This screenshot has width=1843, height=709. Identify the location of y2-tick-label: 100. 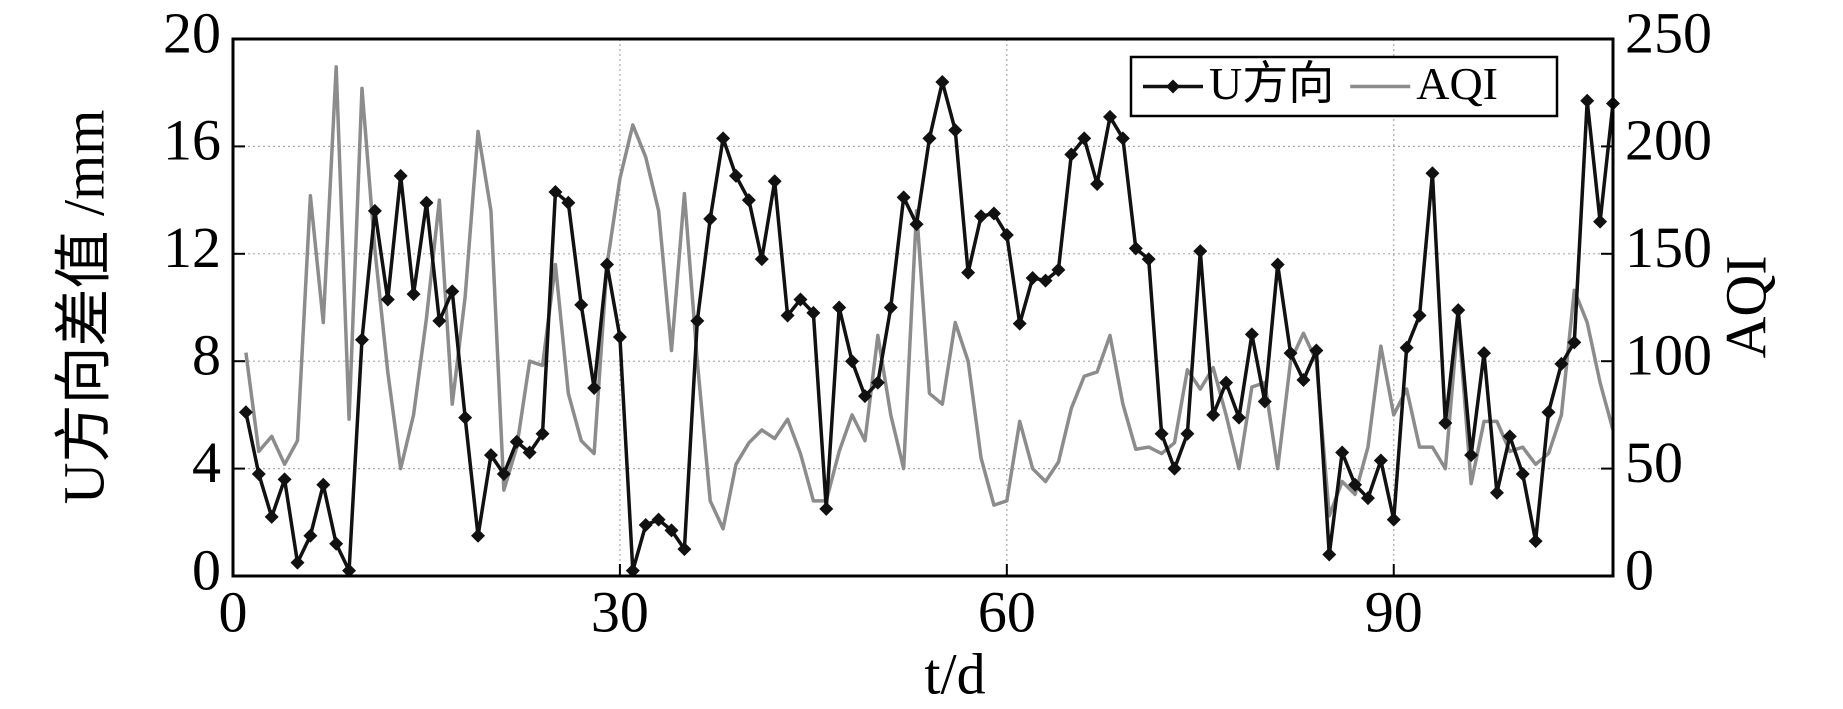
(1668, 355).